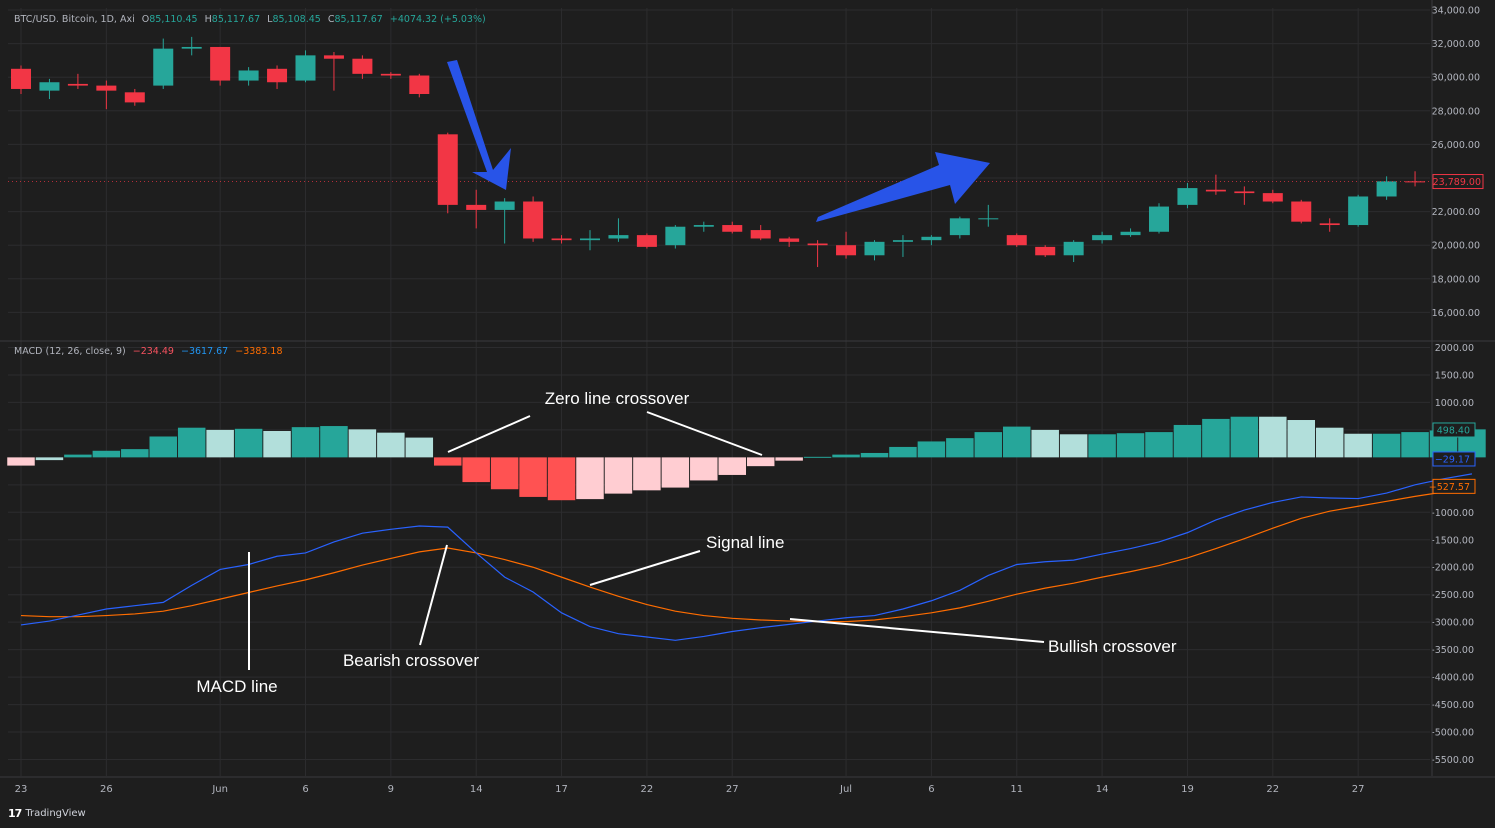 The width and height of the screenshot is (1495, 828). Describe the element at coordinates (173, 19) in the screenshot. I see `open-value: 85,110.45` at that location.